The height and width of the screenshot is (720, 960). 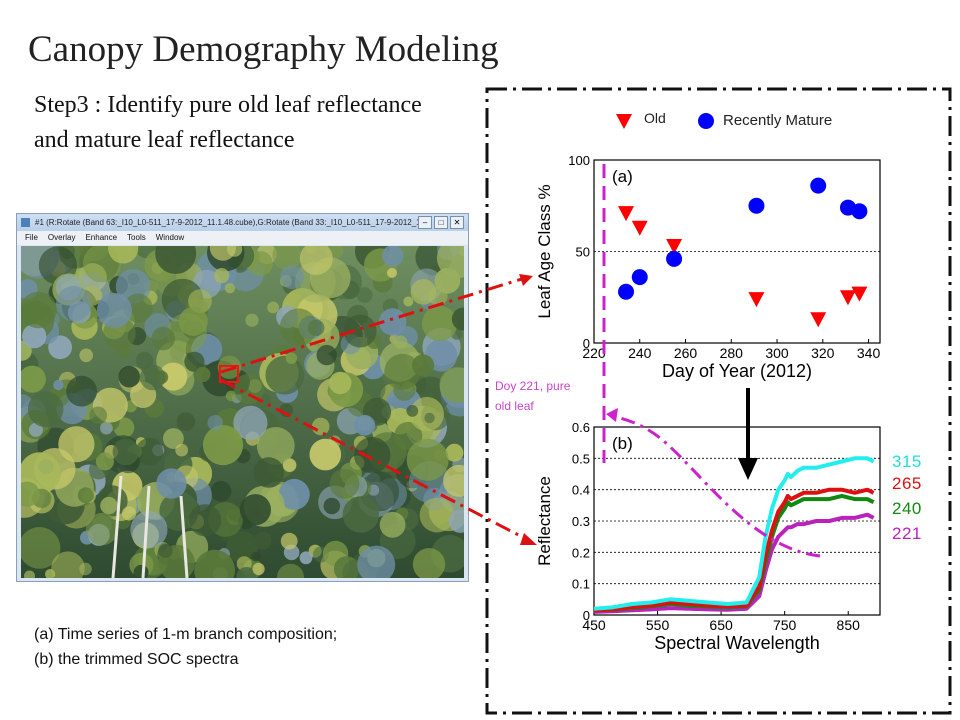 What do you see at coordinates (170, 237) in the screenshot?
I see `menu-window: Window` at bounding box center [170, 237].